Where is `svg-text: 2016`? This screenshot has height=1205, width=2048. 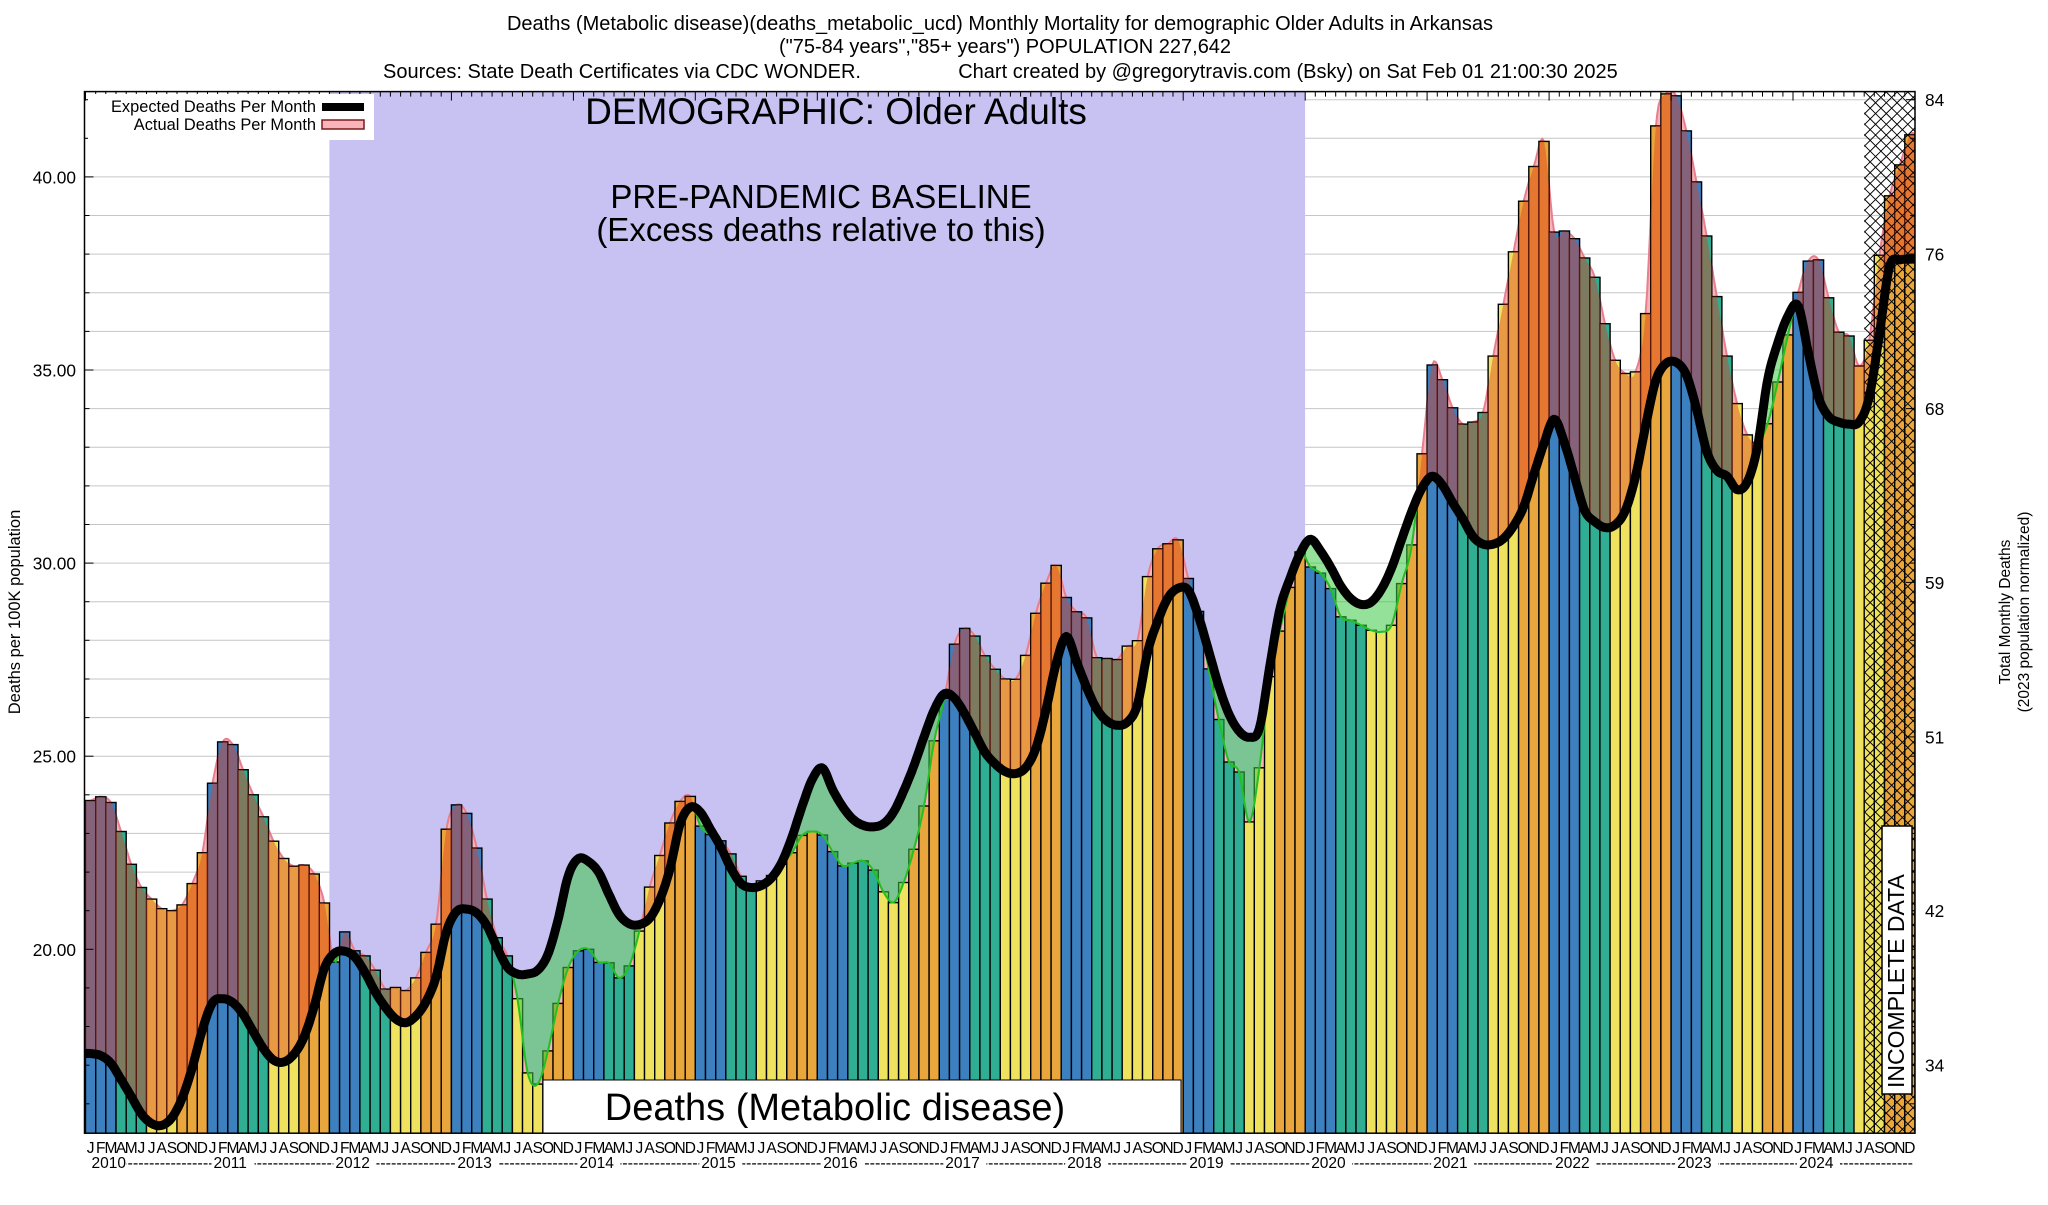
svg-text: 2016 is located at coordinates (840, 1163).